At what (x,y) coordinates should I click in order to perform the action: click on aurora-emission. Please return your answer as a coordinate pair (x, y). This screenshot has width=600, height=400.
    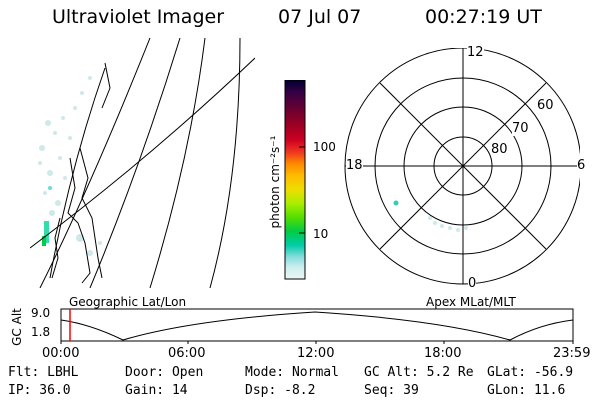
    Looking at the image, I should click on (70, 166).